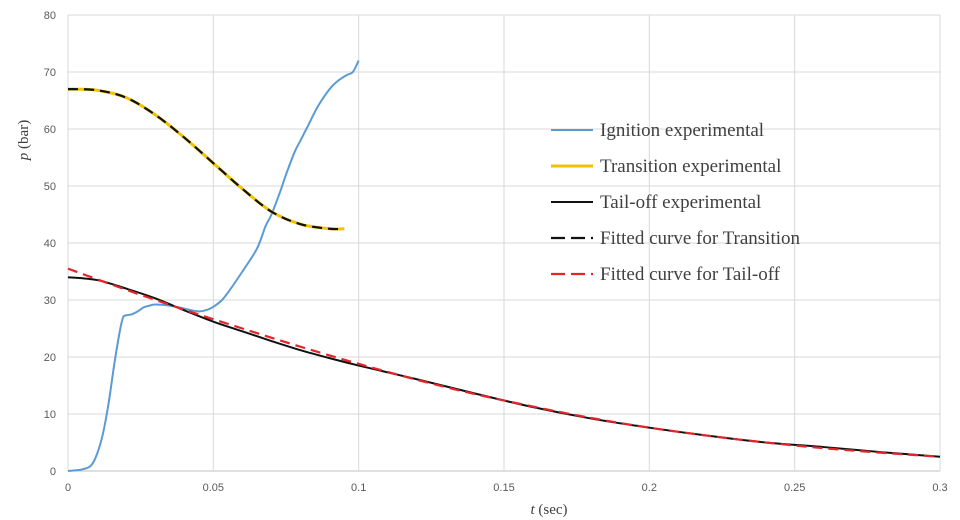  I want to click on x-tick-label: 0.2, so click(649, 488).